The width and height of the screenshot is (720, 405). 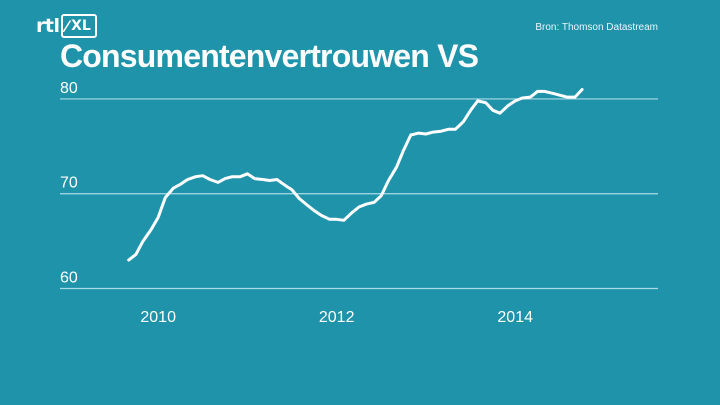 What do you see at coordinates (596, 27) in the screenshot?
I see `source-label: Bron: Thomson Datastream` at bounding box center [596, 27].